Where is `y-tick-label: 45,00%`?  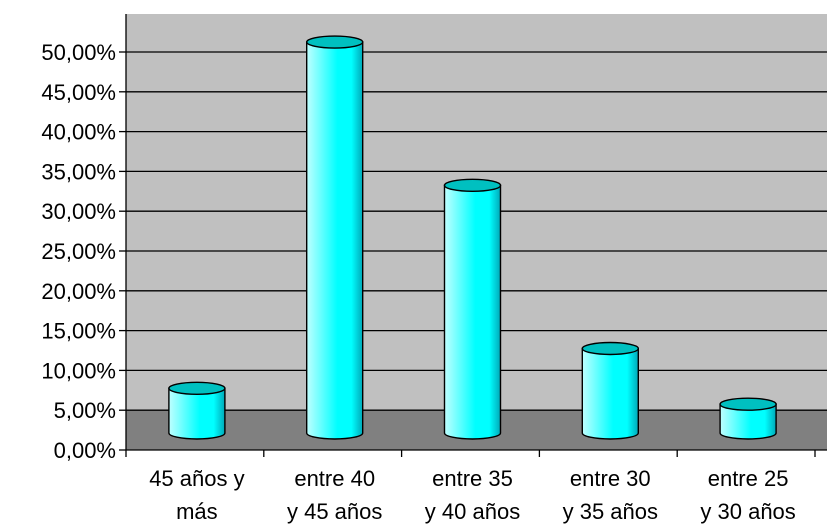
y-tick-label: 45,00% is located at coordinates (78, 92).